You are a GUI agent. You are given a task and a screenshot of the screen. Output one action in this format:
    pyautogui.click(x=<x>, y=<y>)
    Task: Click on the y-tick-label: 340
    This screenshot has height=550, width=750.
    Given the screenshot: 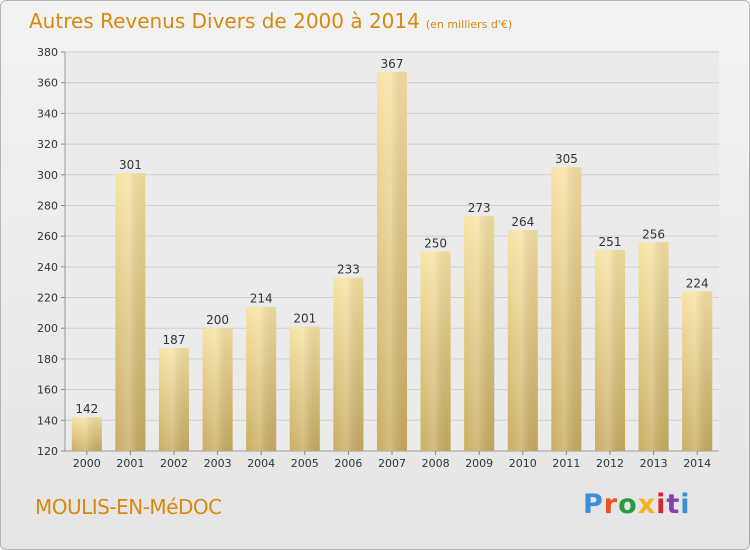 What is the action you would take?
    pyautogui.click(x=47, y=113)
    